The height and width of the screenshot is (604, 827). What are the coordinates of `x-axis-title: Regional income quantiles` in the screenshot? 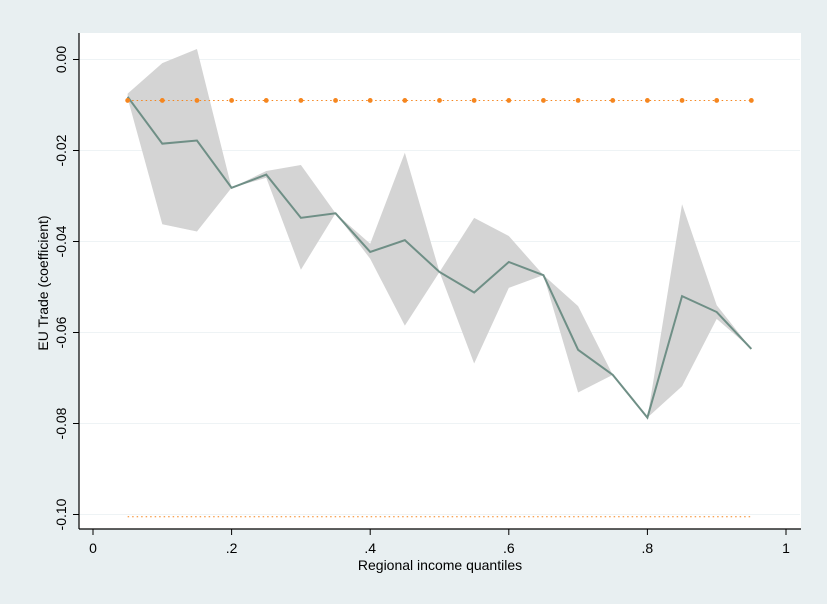 It's located at (440, 565).